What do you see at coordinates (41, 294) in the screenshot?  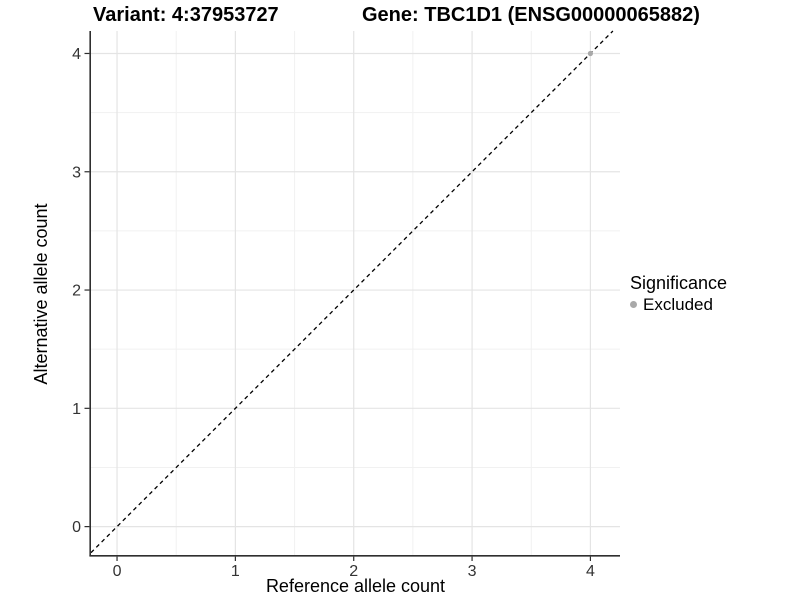 I see `y-axis-title: Alternative allele count` at bounding box center [41, 294].